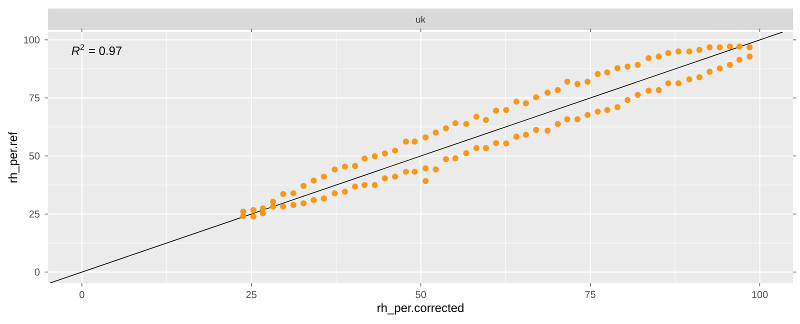  I want to click on x-tick-label: 25, so click(251, 294).